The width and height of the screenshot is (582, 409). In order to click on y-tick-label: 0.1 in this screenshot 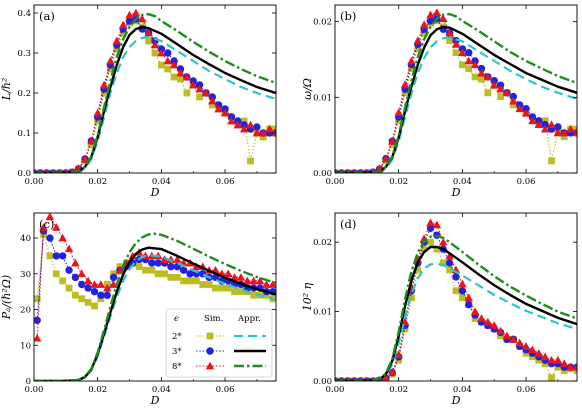, I will do `click(24, 134)`.